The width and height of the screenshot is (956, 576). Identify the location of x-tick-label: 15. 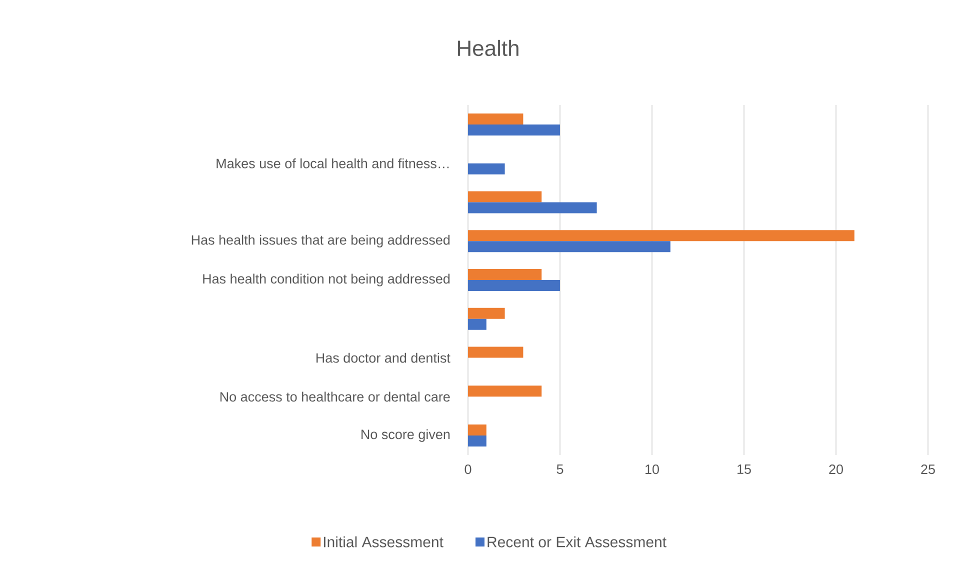
(744, 469).